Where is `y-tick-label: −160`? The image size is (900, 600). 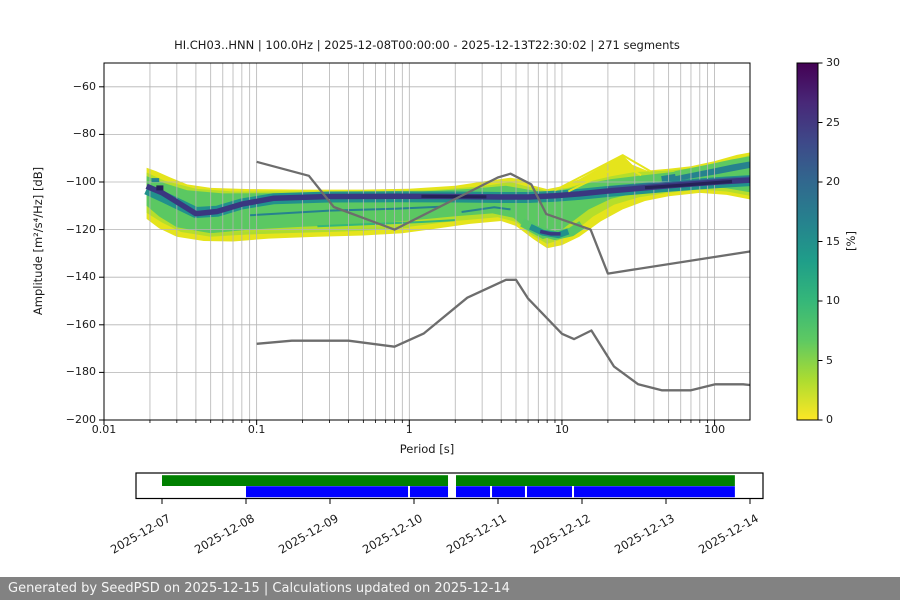 y-tick-label: −160 is located at coordinates (80, 324).